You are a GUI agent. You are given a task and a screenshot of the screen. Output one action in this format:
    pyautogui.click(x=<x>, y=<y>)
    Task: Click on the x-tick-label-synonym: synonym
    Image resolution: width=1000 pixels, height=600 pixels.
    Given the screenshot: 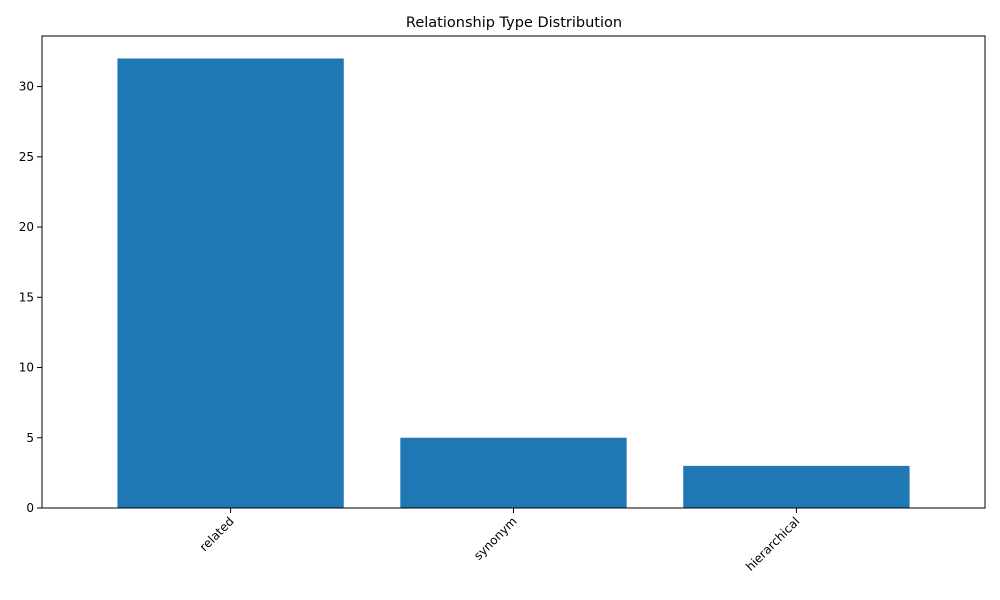 What is the action you would take?
    pyautogui.click(x=495, y=538)
    